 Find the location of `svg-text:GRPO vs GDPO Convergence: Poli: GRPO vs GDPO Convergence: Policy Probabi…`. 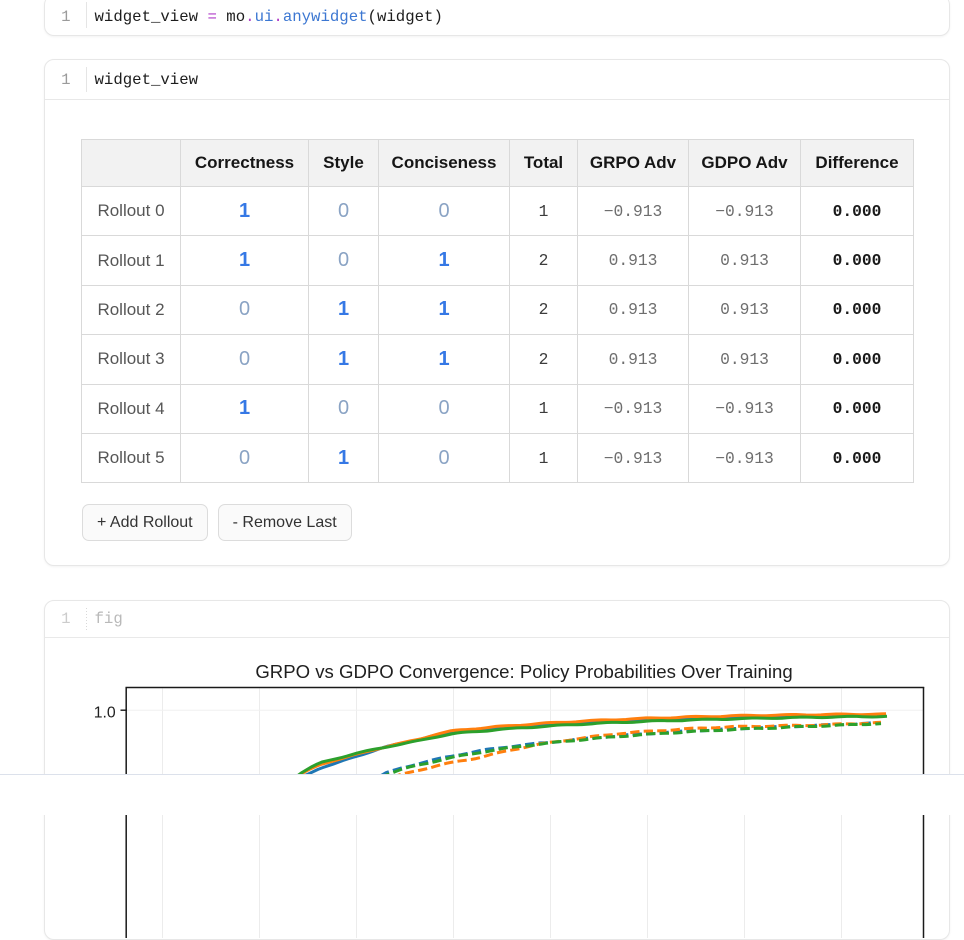

svg-text:GRPO vs GDPO Convergence: Poli: GRPO vs GDPO Convergence: Policy Probabi… is located at coordinates (523, 671).